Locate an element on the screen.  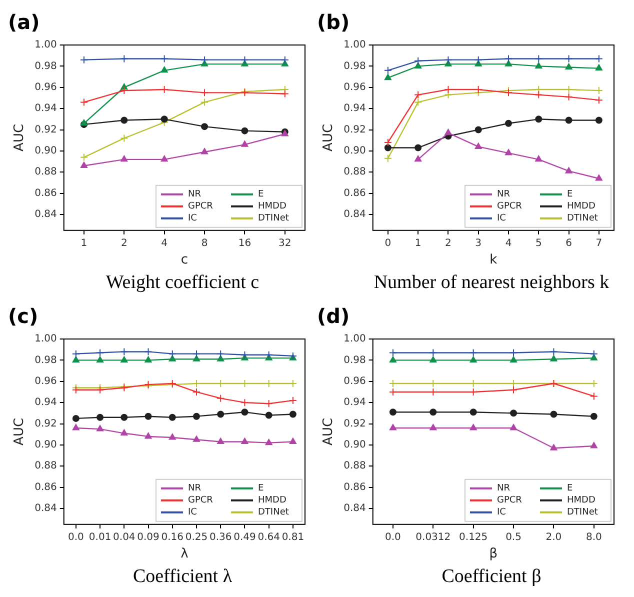
x-axis-title: k is located at coordinates (494, 260).